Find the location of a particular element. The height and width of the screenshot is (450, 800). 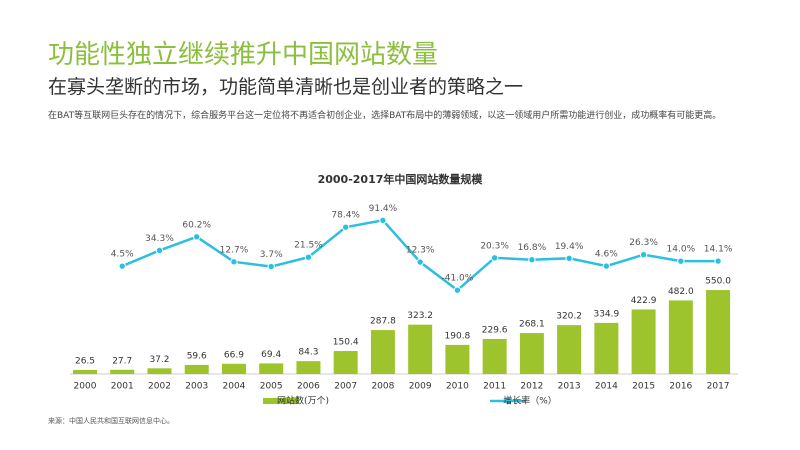

x-tick-label: 2011 is located at coordinates (494, 387).